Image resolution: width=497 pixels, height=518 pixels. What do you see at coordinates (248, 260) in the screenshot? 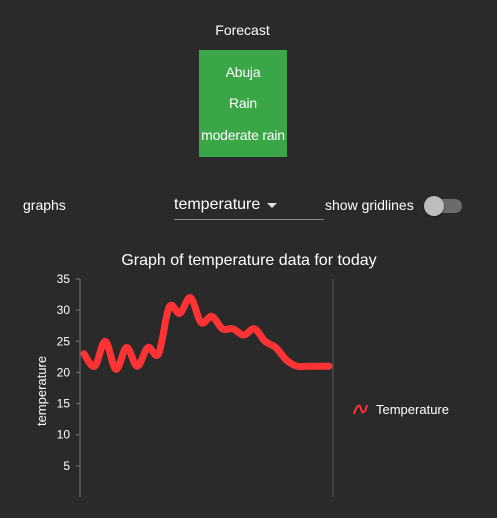
I see `chart-title: Graph of temperature data for today` at bounding box center [248, 260].